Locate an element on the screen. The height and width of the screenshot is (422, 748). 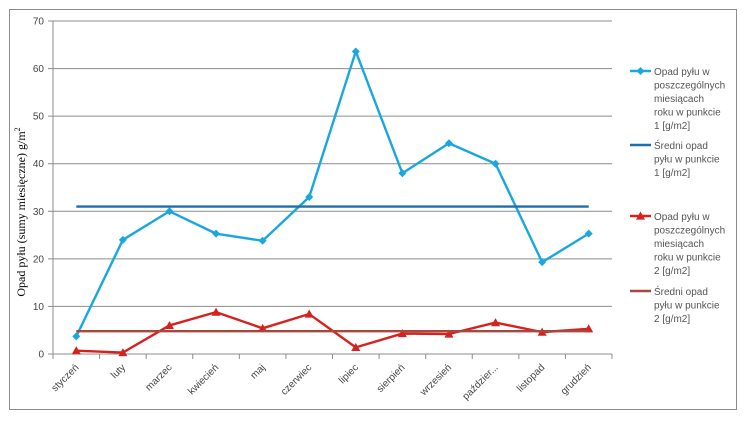
legend-entry-2: Średni opad pyłu w punkcie 1 [g/m2] is located at coordinates (675, 159).